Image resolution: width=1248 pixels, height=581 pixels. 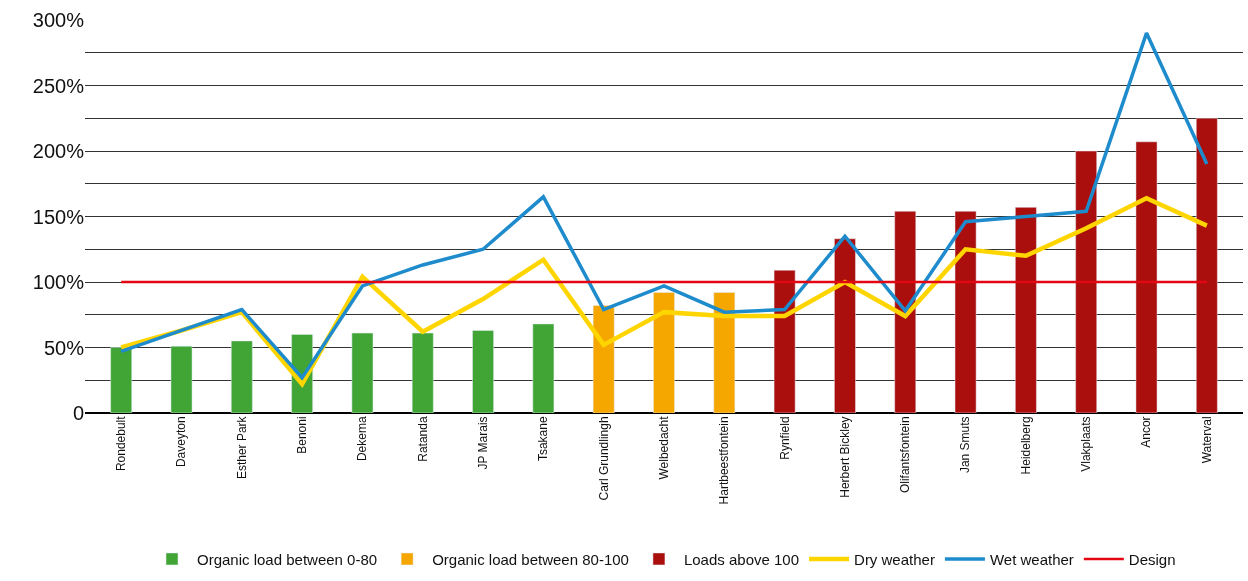 What do you see at coordinates (1025, 445) in the screenshot?
I see `x-tick-label: Heidelberg` at bounding box center [1025, 445].